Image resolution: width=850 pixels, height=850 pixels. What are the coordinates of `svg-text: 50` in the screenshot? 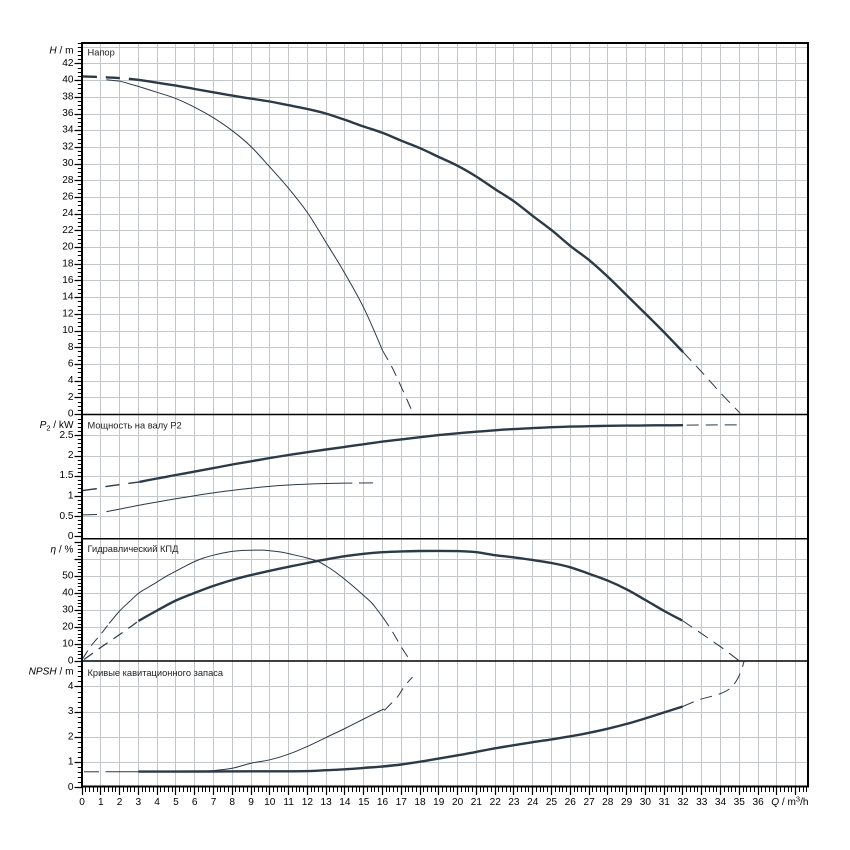 It's located at (68, 575).